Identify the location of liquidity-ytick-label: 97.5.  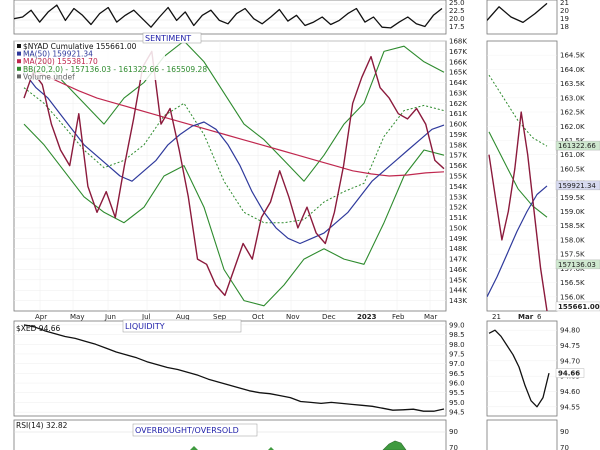
(457, 354).